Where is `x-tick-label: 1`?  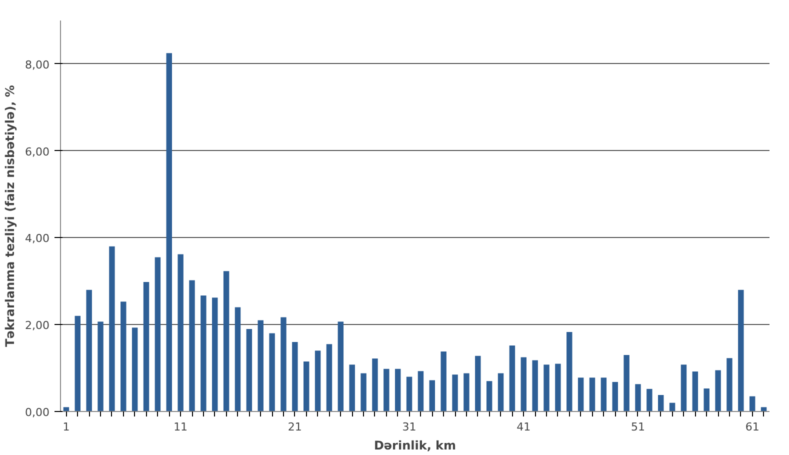
x-tick-label: 1 is located at coordinates (66, 427).